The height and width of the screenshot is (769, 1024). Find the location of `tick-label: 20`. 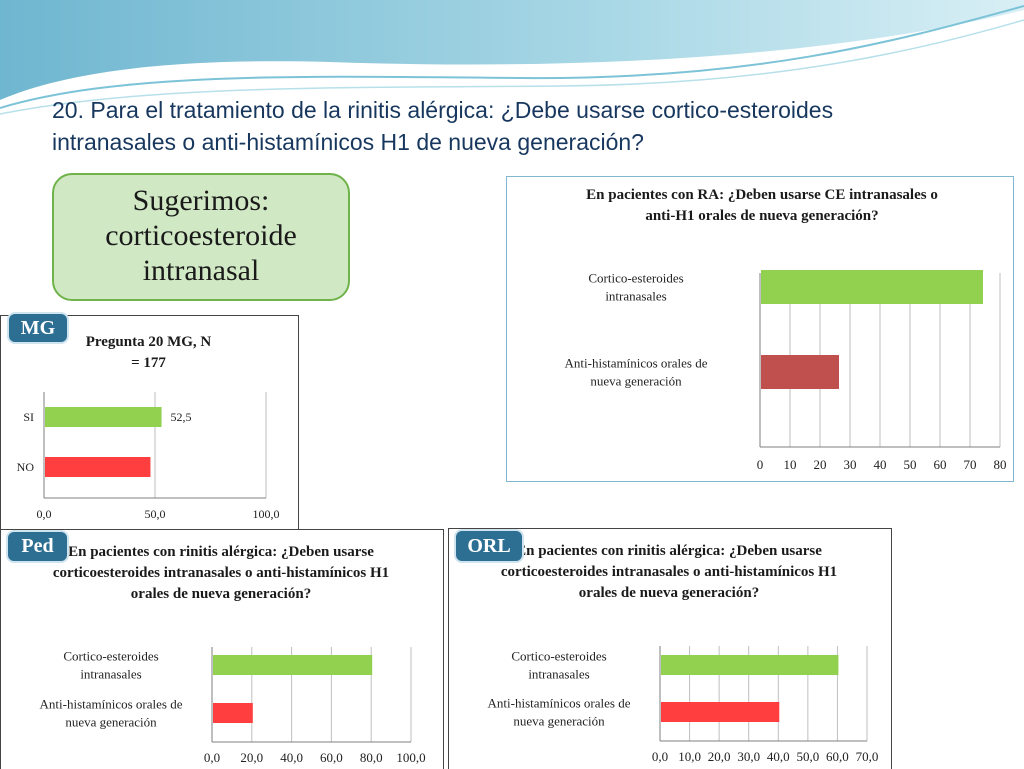

tick-label: 20 is located at coordinates (820, 464).